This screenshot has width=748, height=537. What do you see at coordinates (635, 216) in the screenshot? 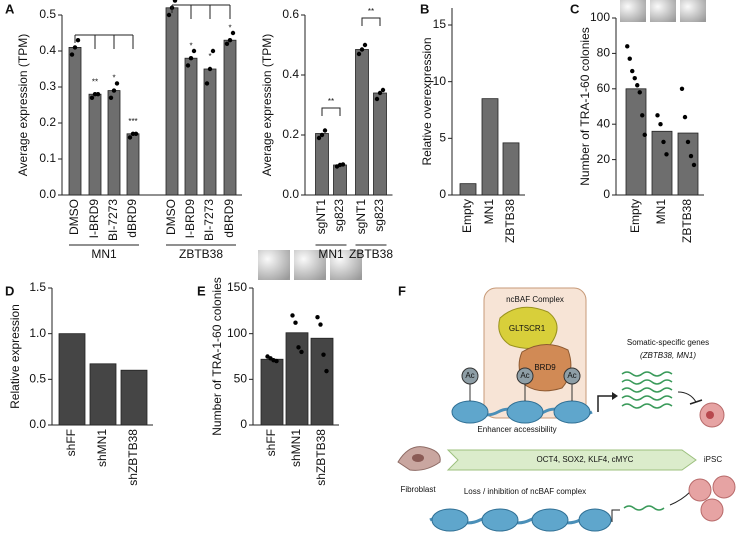
I see `x-tick-label: Empty` at bounding box center [635, 216].